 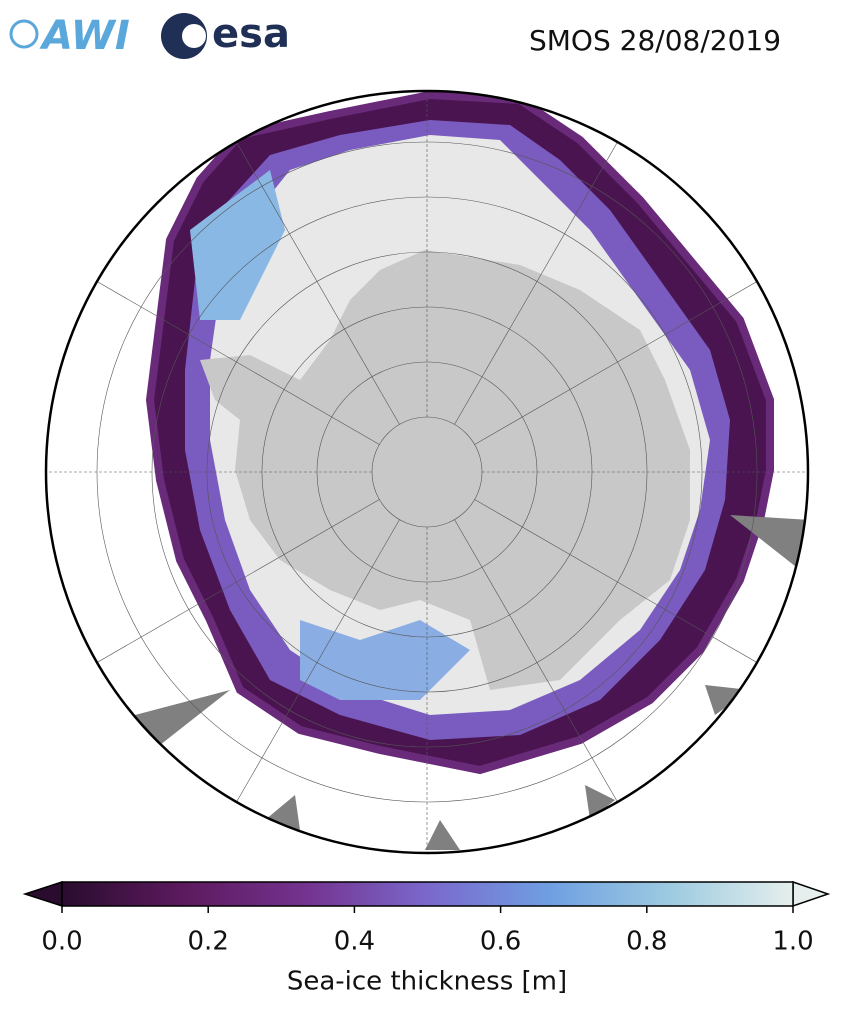 I want to click on colorbar-label: Sea-ice thickness [m], so click(x=427, y=982).